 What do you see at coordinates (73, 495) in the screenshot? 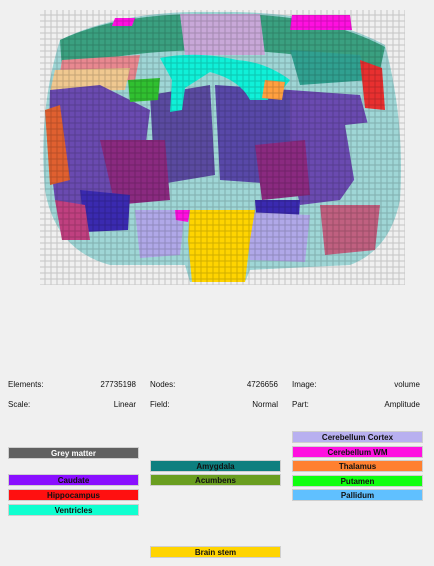
I see `legend-hippocampus: Hippocampus` at bounding box center [73, 495].